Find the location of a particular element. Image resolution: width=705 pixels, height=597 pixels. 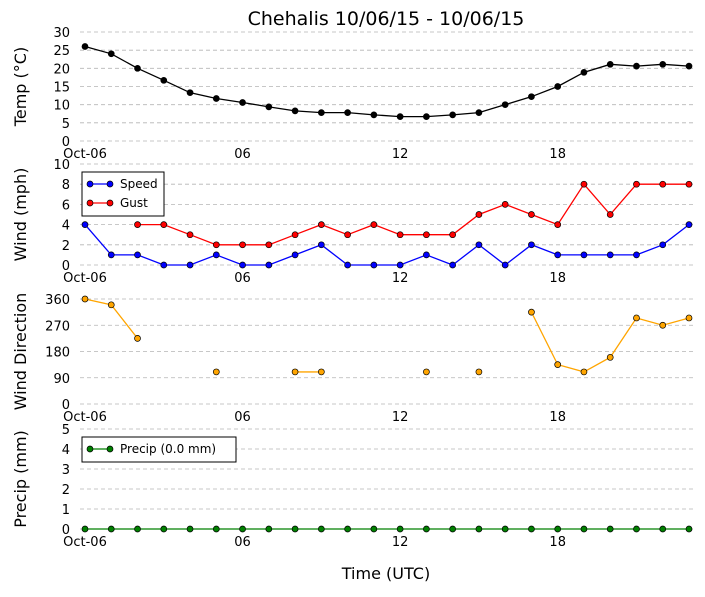

legend-label: Gust is located at coordinates (134, 203).